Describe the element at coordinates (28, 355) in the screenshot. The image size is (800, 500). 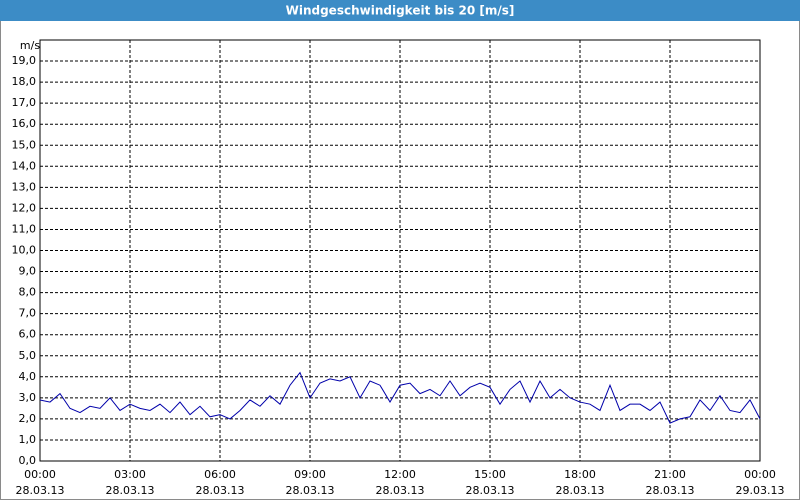
I see `y-tick-label: 5,0` at that location.